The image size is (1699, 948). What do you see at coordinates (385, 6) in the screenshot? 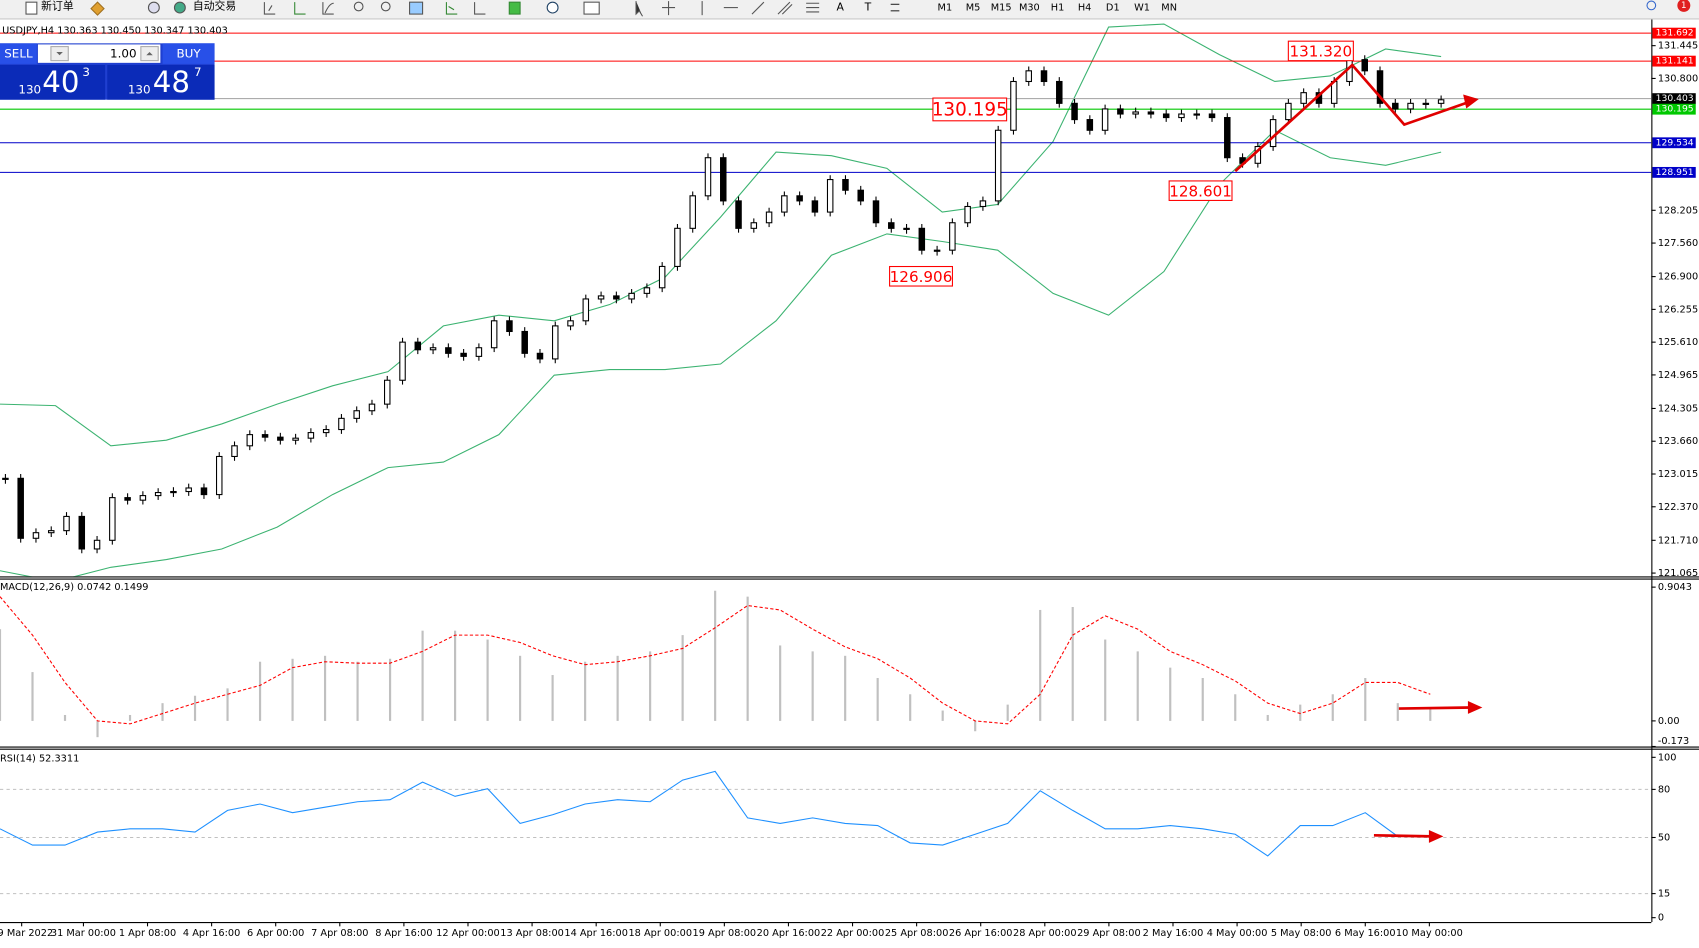
I see `zoom-out-icon` at bounding box center [385, 6].